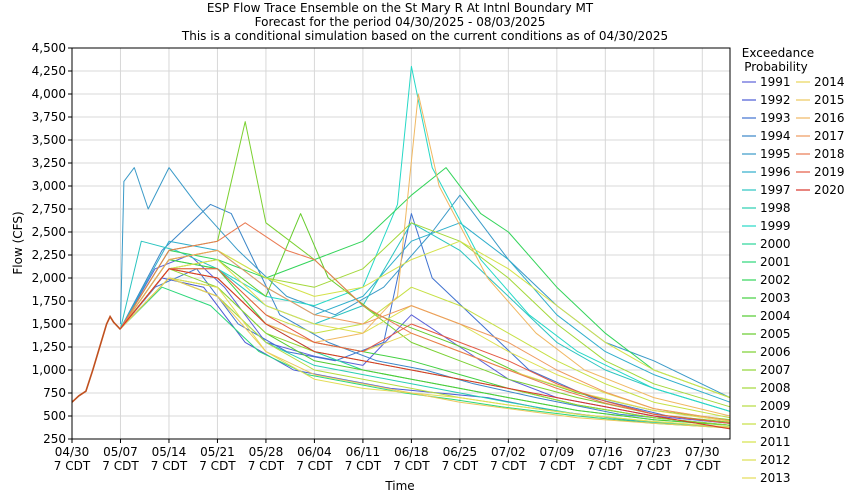 This screenshot has width=850, height=500. What do you see at coordinates (399, 486) in the screenshot?
I see `x-axis-label: Time` at bounding box center [399, 486].